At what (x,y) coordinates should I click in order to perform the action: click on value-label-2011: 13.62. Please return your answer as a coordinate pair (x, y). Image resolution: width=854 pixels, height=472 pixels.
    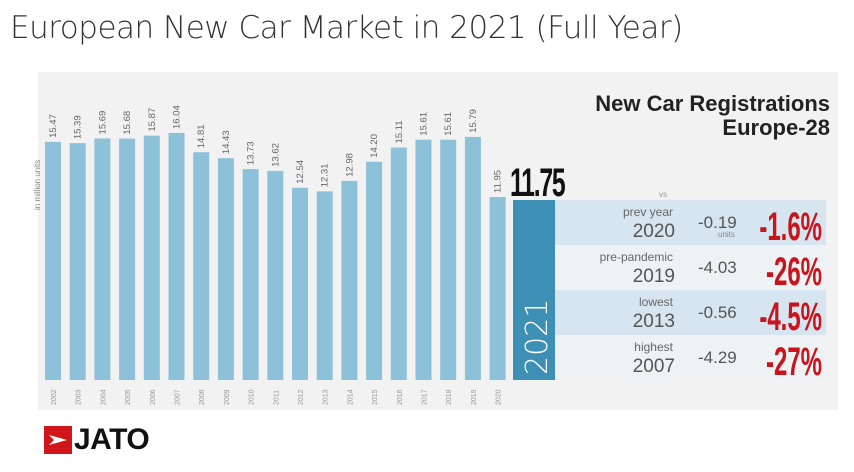
    Looking at the image, I should click on (275, 155).